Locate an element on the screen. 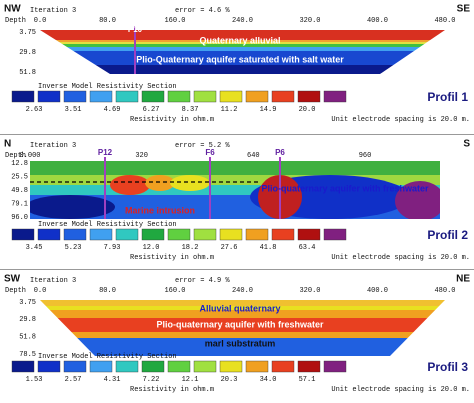 Image resolution: width=474 pixels, height=403 pixels. legend-value: 63.4 is located at coordinates (307, 248).